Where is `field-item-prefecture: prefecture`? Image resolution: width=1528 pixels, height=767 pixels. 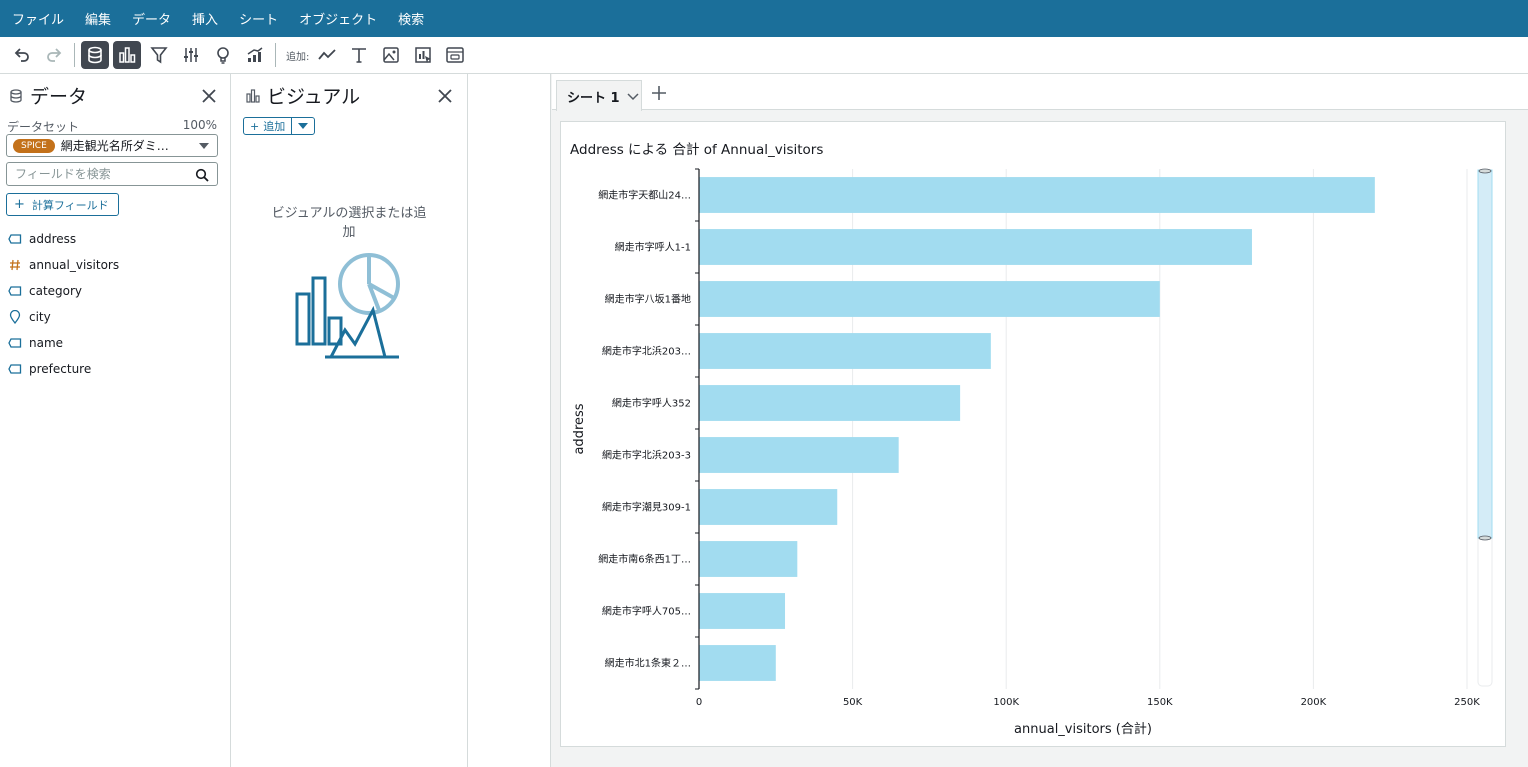 field-item-prefecture: prefecture is located at coordinates (63, 369).